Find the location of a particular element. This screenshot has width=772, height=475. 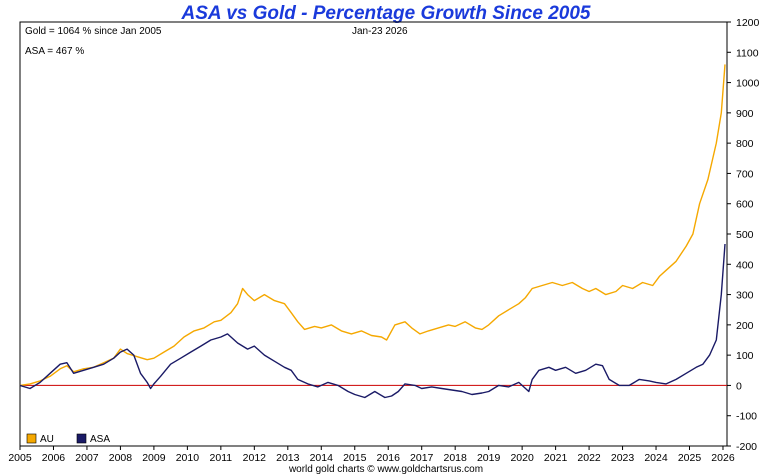

x-tick-label: 2020 is located at coordinates (522, 458).